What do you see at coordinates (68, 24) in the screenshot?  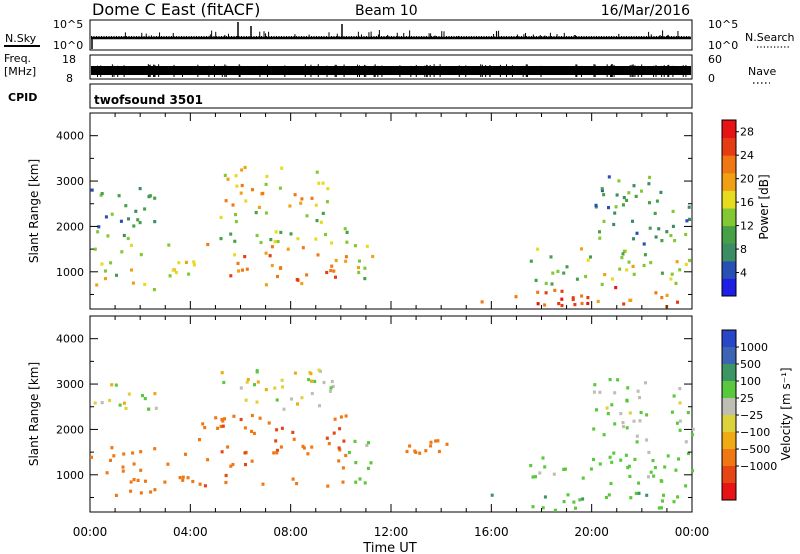 I see `nsky-tick-top: 10^5` at bounding box center [68, 24].